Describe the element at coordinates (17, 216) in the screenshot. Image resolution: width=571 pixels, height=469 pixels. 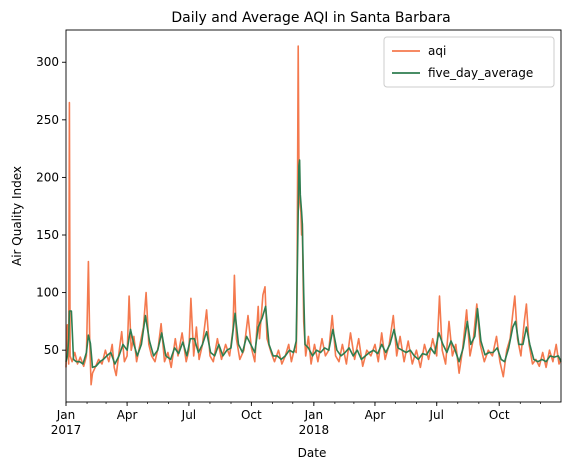
I see `y-axis-label: Air Quality Index` at that location.